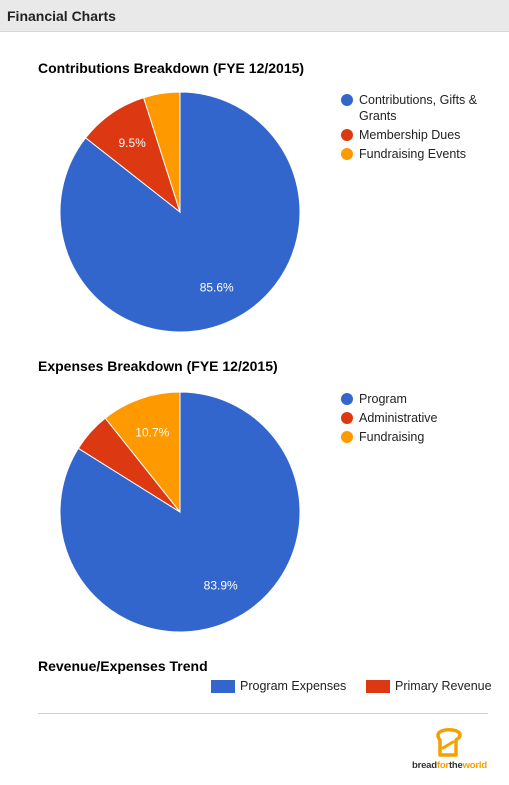 The width and height of the screenshot is (509, 785). Describe the element at coordinates (123, 666) in the screenshot. I see `trend-chart-title: Revenue/Expenses Trend` at that location.